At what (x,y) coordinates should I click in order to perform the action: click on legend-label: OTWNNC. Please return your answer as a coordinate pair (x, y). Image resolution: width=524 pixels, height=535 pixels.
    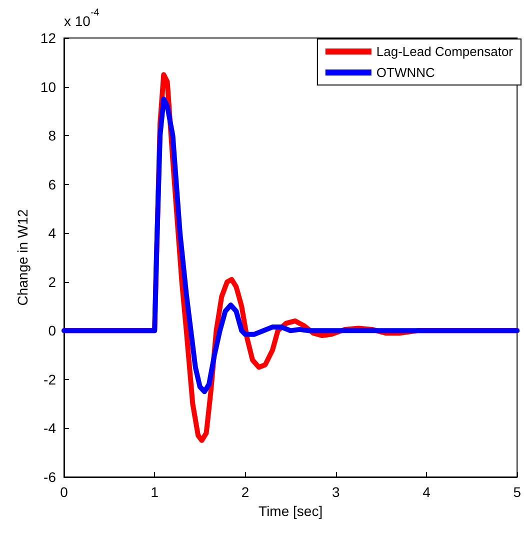
    Looking at the image, I should click on (405, 72).